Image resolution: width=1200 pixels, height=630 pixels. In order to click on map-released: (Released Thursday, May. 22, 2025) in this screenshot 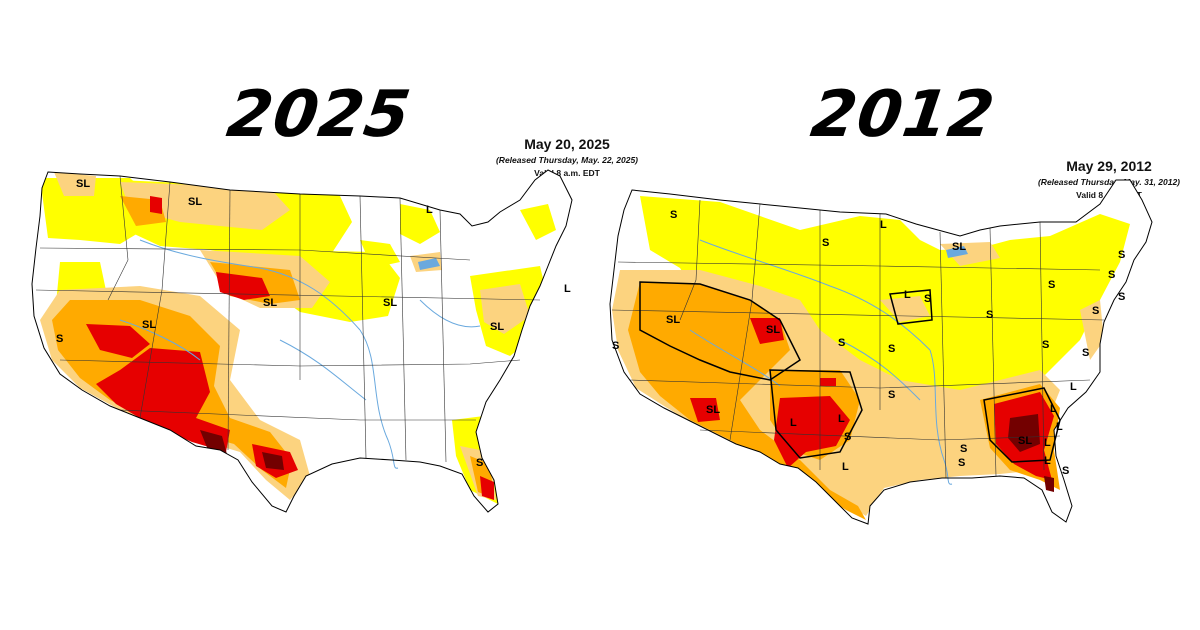, I will do `click(567, 160)`.